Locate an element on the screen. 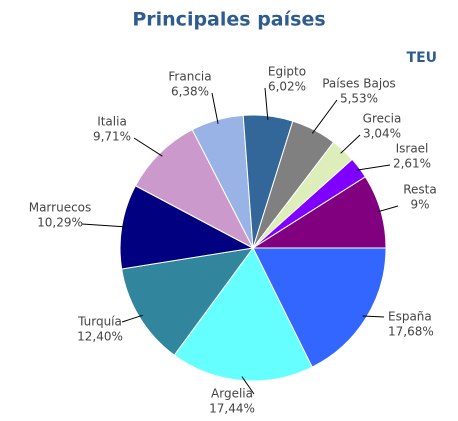 The height and width of the screenshot is (421, 458). slice-label: Egipto is located at coordinates (287, 72).